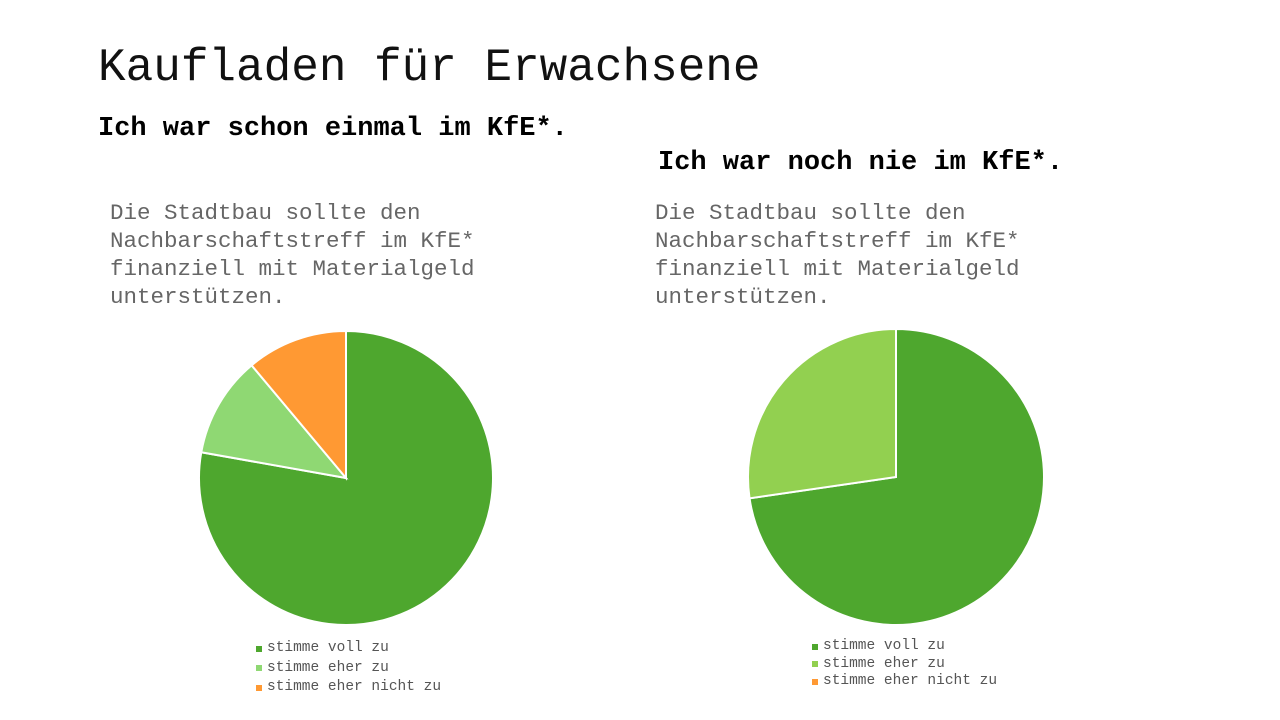 This screenshot has width=1280, height=720. I want to click on slide-title: Kaufladen für Erwachsene, so click(429, 68).